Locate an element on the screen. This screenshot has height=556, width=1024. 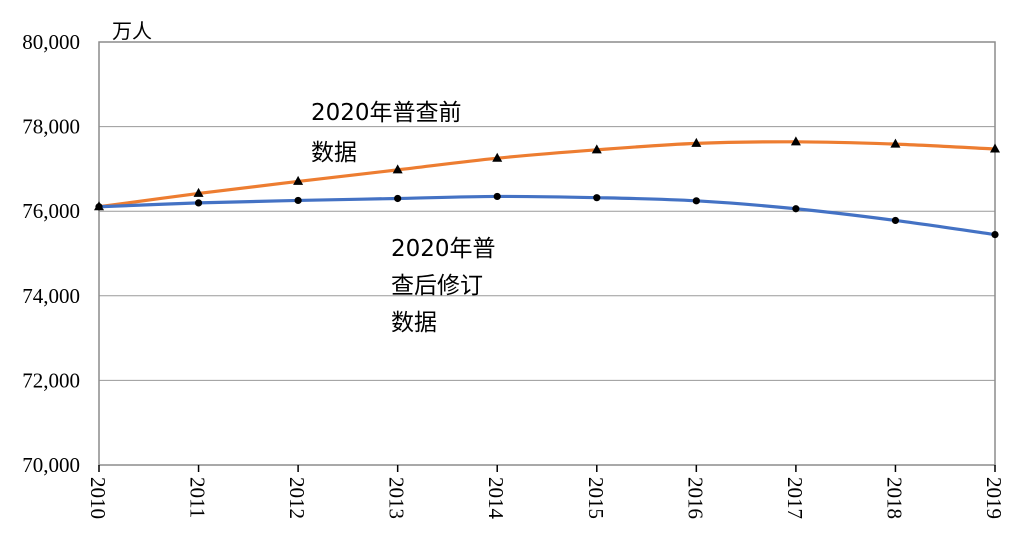
x-tick-label: 2013 is located at coordinates (397, 498).